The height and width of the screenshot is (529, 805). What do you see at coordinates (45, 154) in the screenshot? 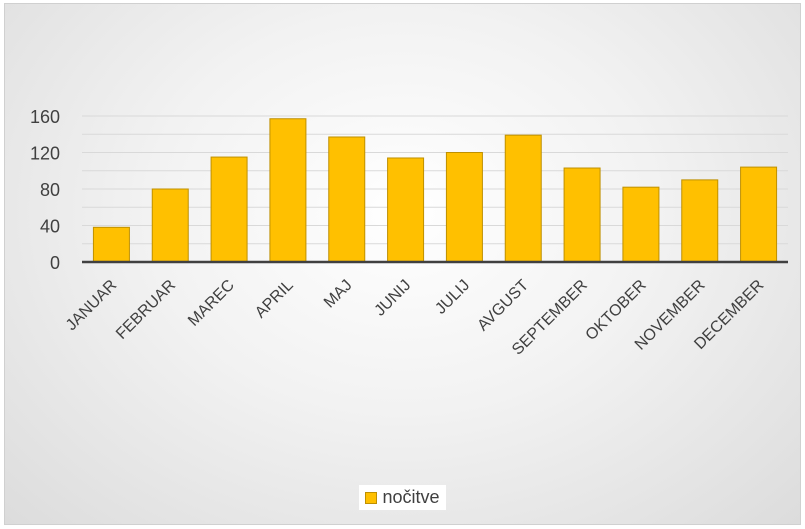
I see `y-tick-label: 120` at bounding box center [45, 154].